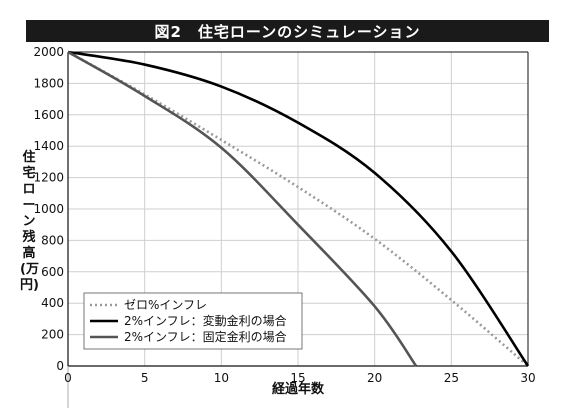 The width and height of the screenshot is (571, 413). Describe the element at coordinates (451, 378) in the screenshot. I see `x-tick-label: 25` at that location.